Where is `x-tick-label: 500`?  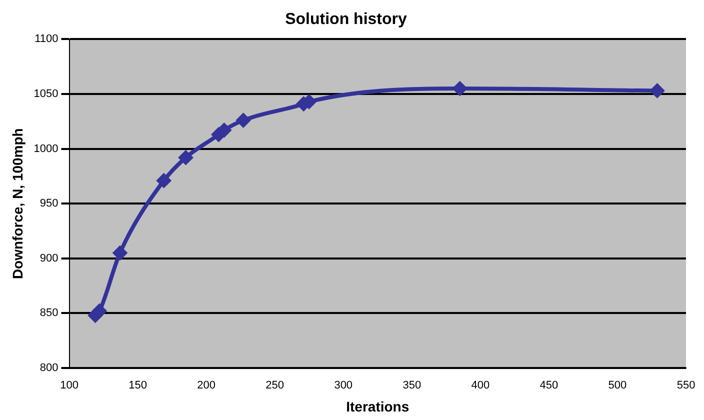 x-tick-label: 500 is located at coordinates (617, 386).